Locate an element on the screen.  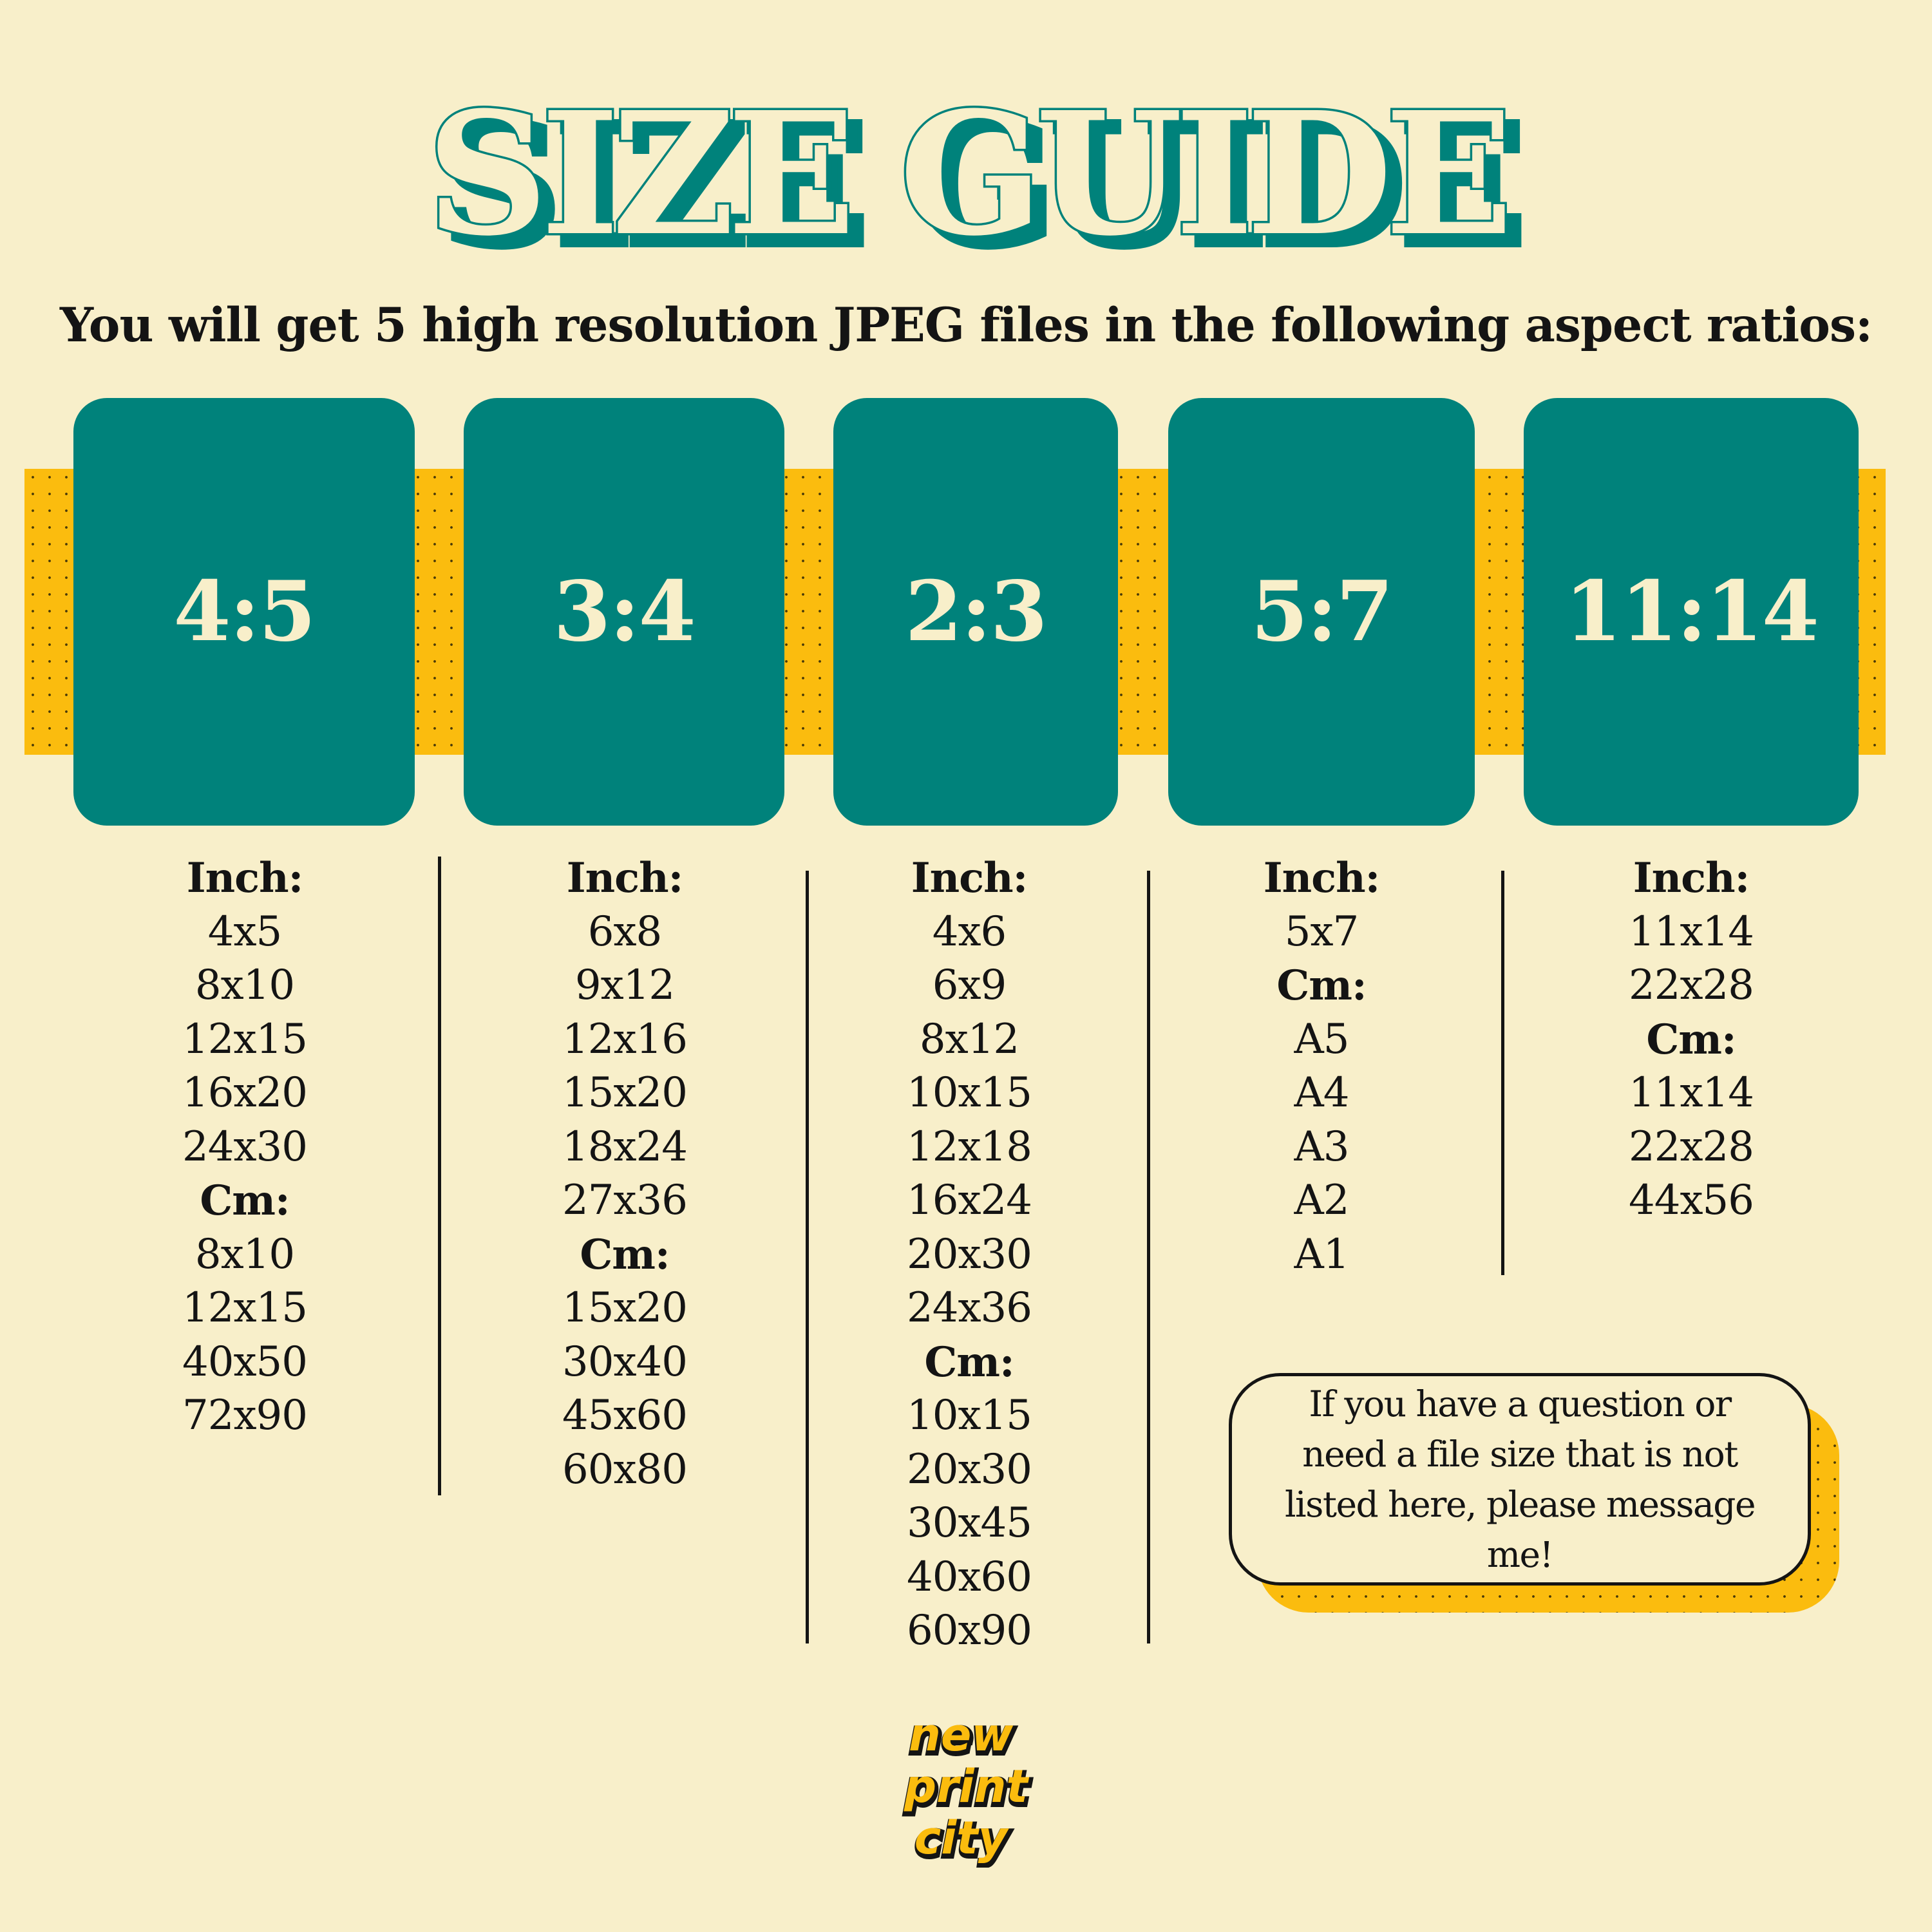
ratio-label: 4:5 is located at coordinates (245, 612).